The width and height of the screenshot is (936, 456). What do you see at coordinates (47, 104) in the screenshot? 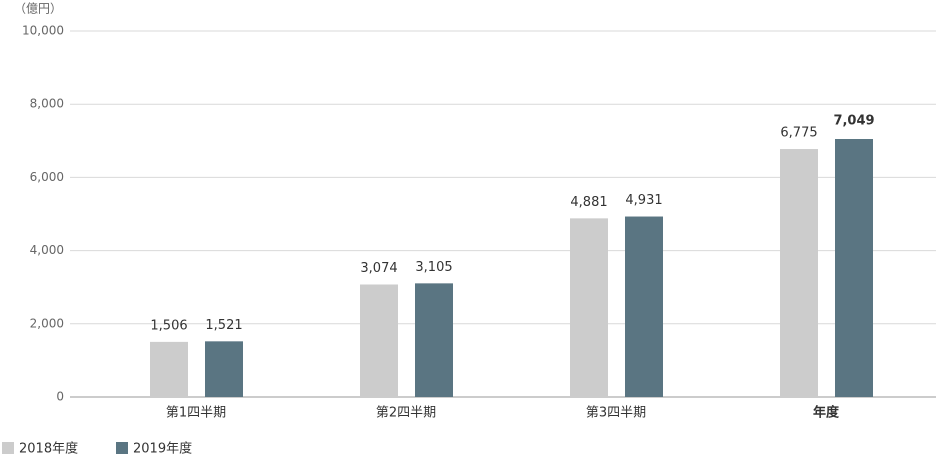
I see `y-tick-label: 8,000` at bounding box center [47, 104].